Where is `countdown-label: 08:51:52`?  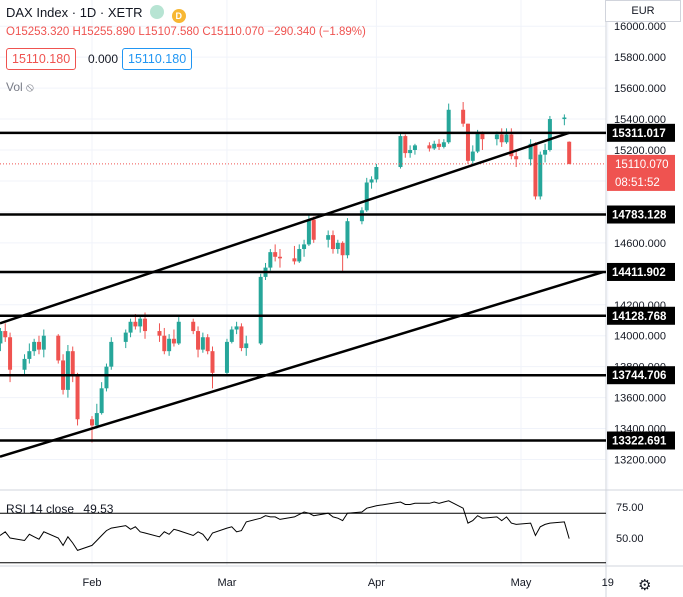
countdown-label: 08:51:52 is located at coordinates (637, 183).